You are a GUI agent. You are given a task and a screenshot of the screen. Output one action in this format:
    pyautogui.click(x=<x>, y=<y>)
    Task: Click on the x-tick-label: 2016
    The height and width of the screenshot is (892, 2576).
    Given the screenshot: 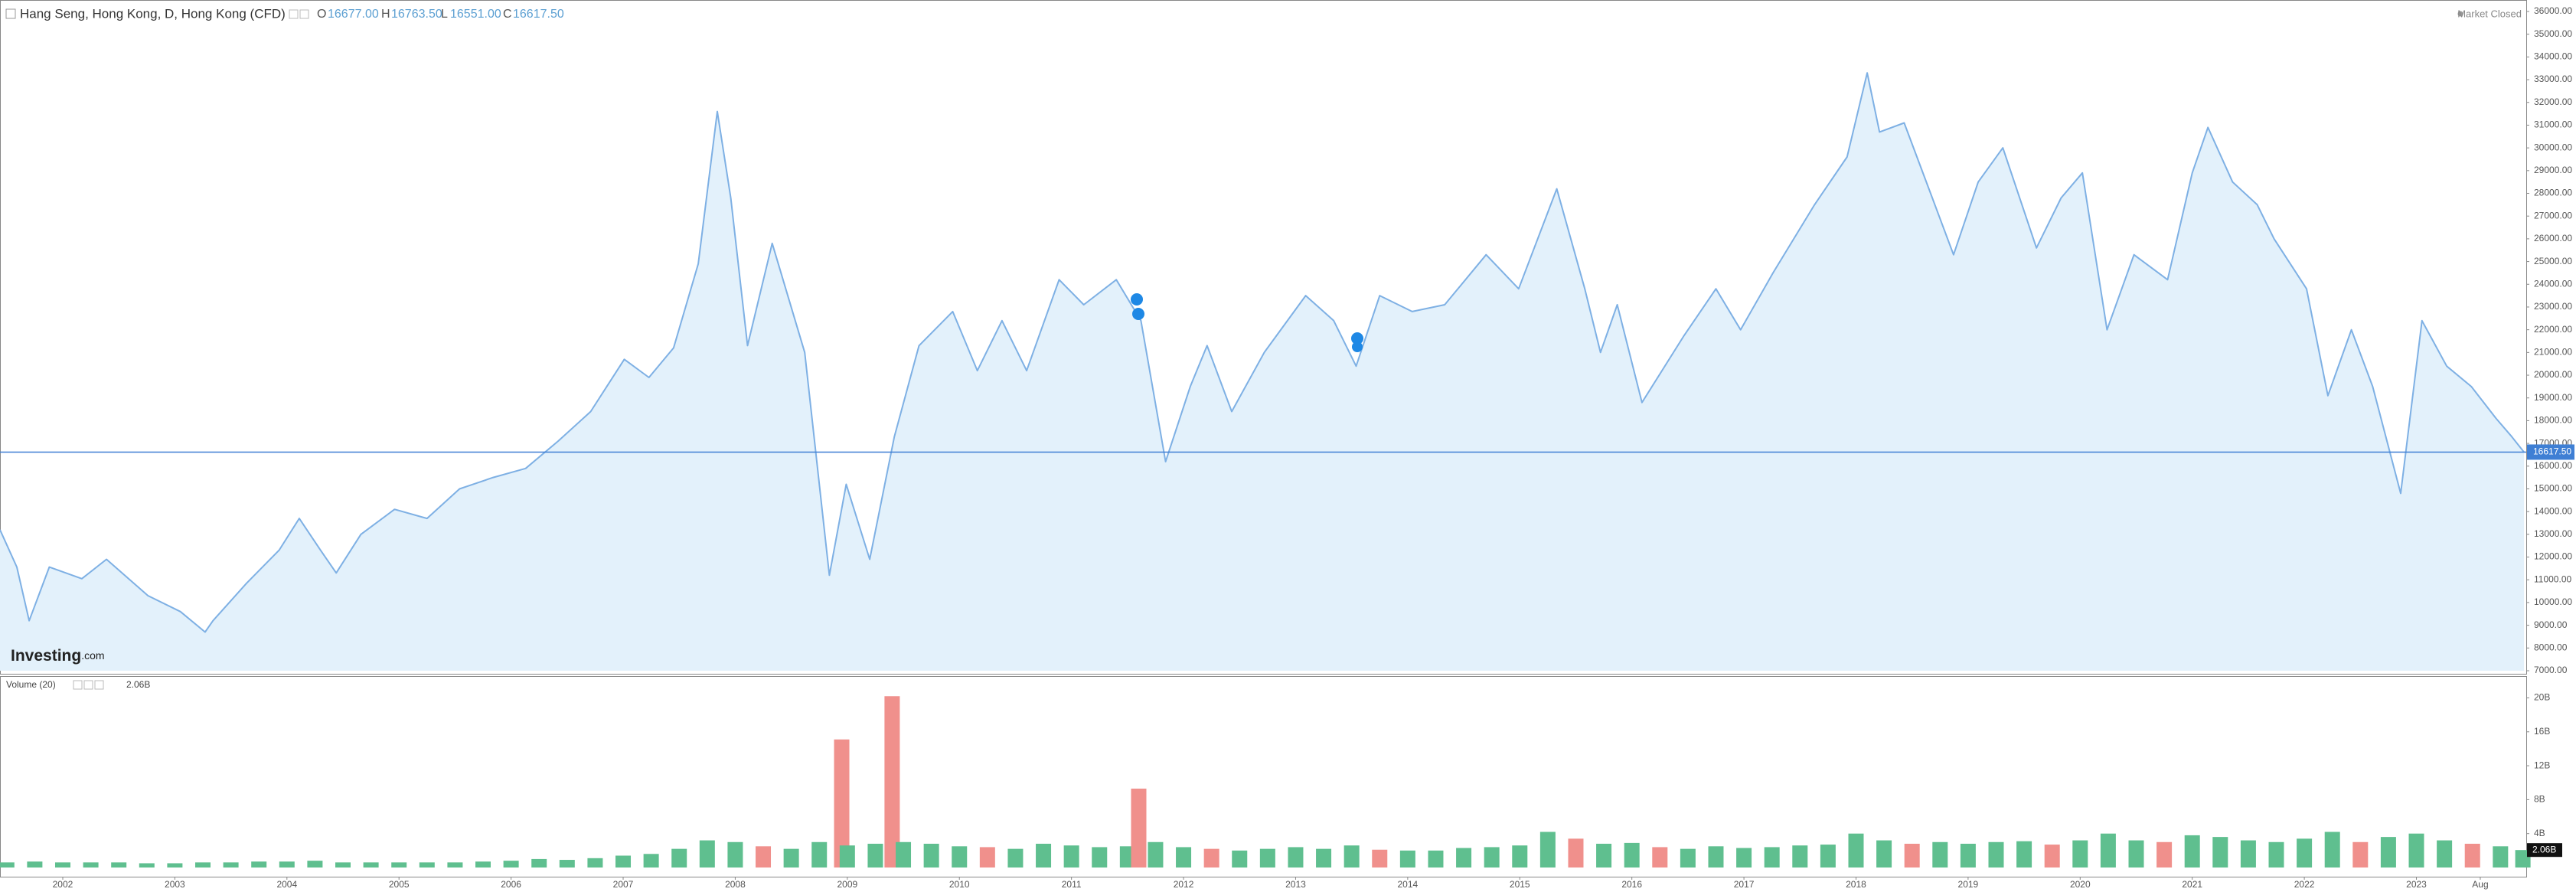 What is the action you would take?
    pyautogui.click(x=1631, y=885)
    